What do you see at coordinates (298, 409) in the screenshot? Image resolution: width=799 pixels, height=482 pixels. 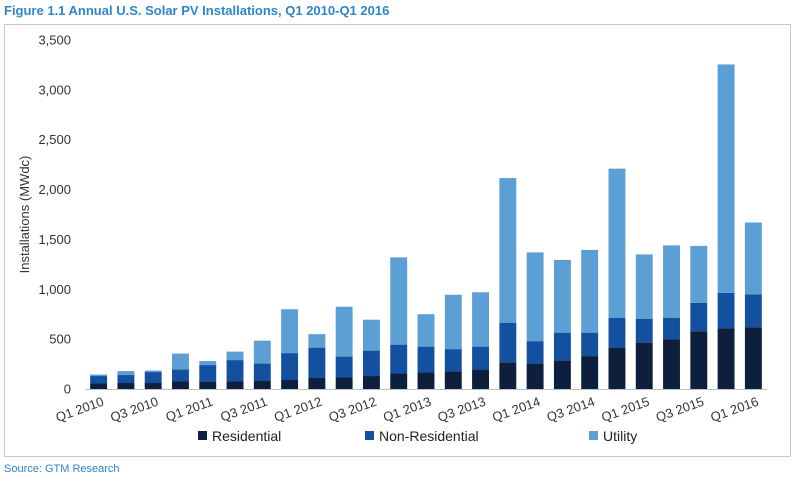 I see `x-tick-label: Q1 2012` at bounding box center [298, 409].